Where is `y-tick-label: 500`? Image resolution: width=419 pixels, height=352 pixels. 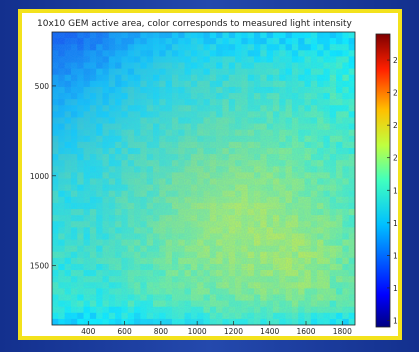 y-tick-label: 500 is located at coordinates (42, 86).